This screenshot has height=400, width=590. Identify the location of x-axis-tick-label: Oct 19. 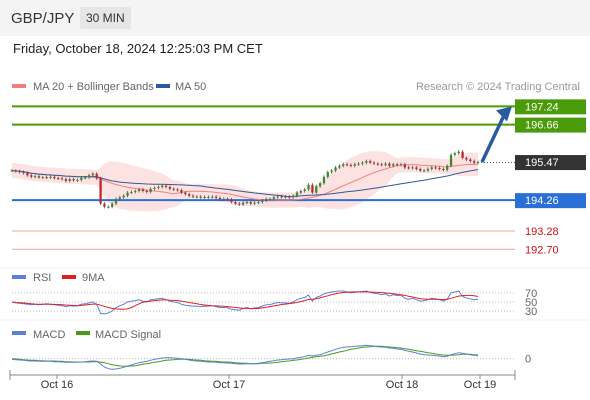
(480, 385).